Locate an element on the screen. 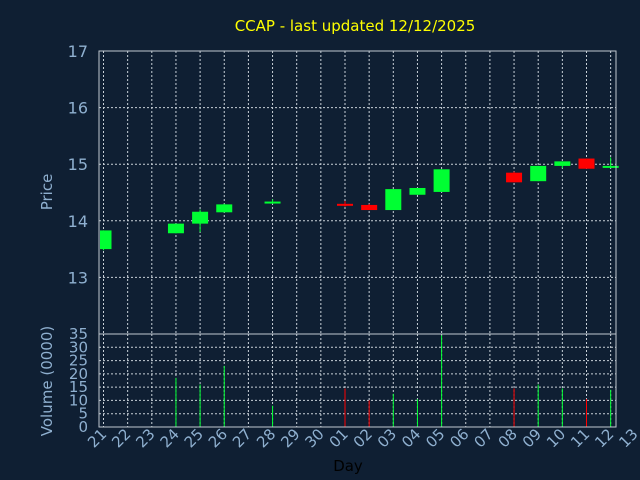 The height and width of the screenshot is (480, 640). x-tick-label: 04 is located at coordinates (411, 438).